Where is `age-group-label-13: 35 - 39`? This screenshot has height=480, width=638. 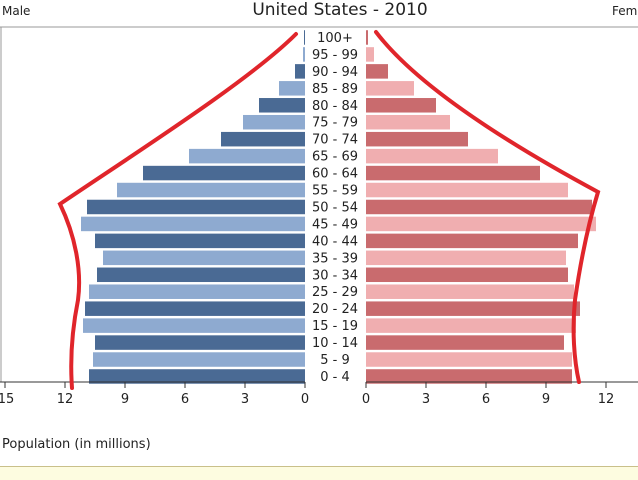
age-group-label-13: 35 - 39 is located at coordinates (335, 258).